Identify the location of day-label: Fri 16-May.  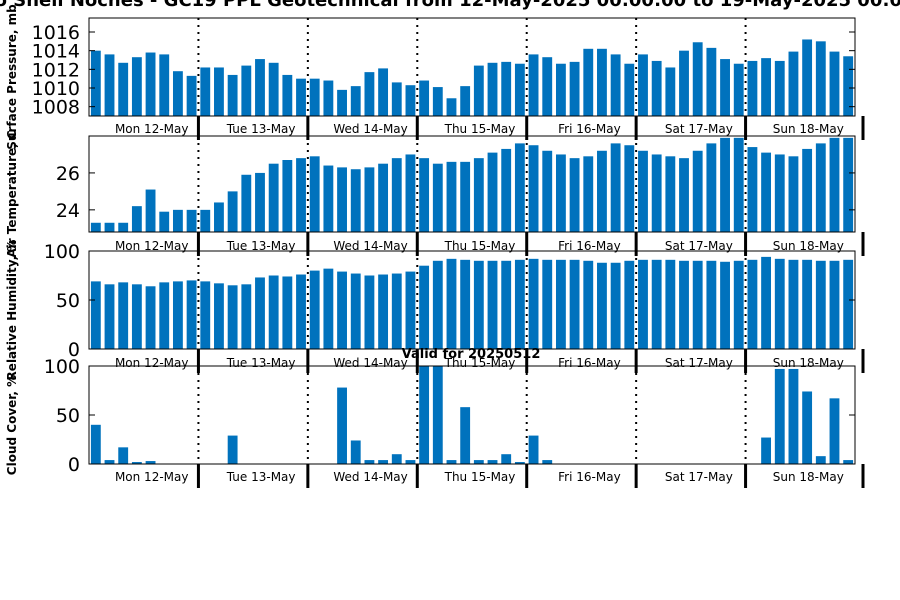
(589, 477).